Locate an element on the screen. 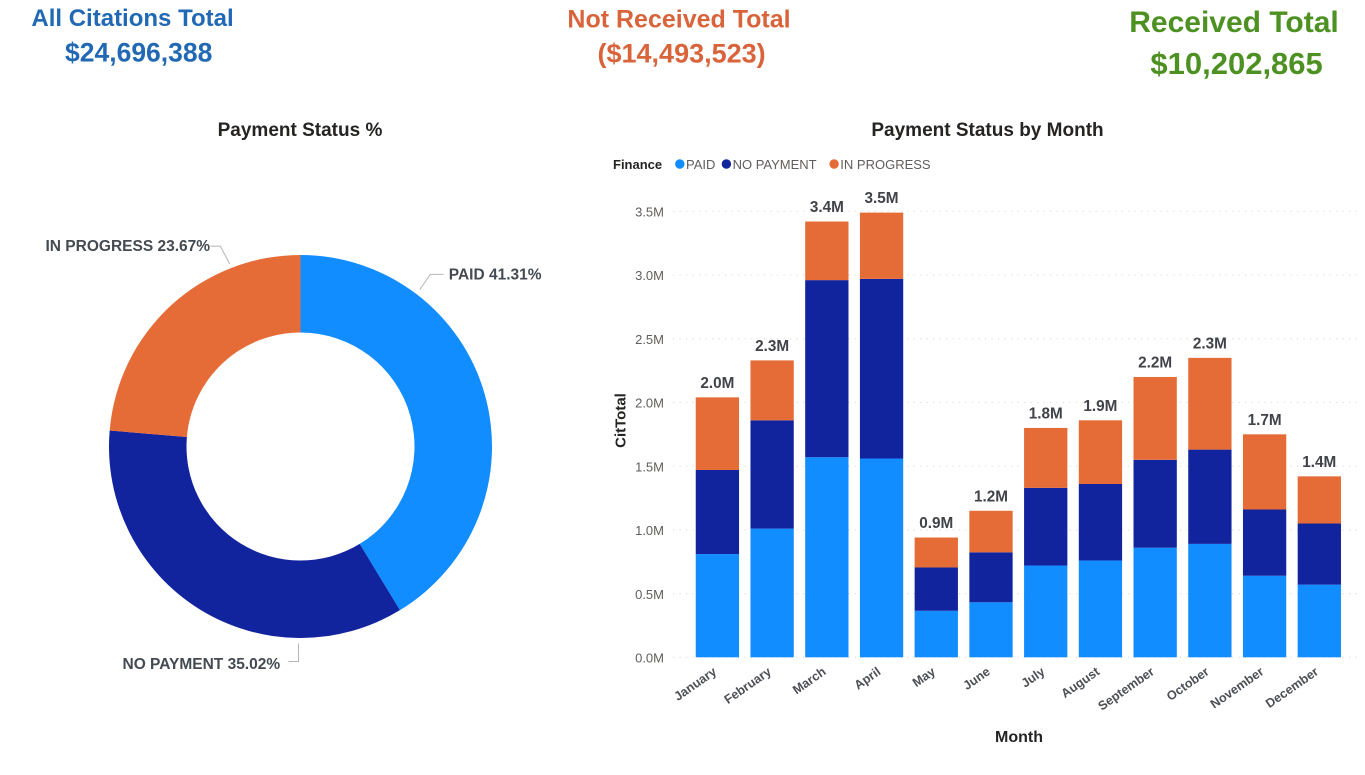 The width and height of the screenshot is (1365, 775). svg-text: NO PAYMENT is located at coordinates (775, 164).